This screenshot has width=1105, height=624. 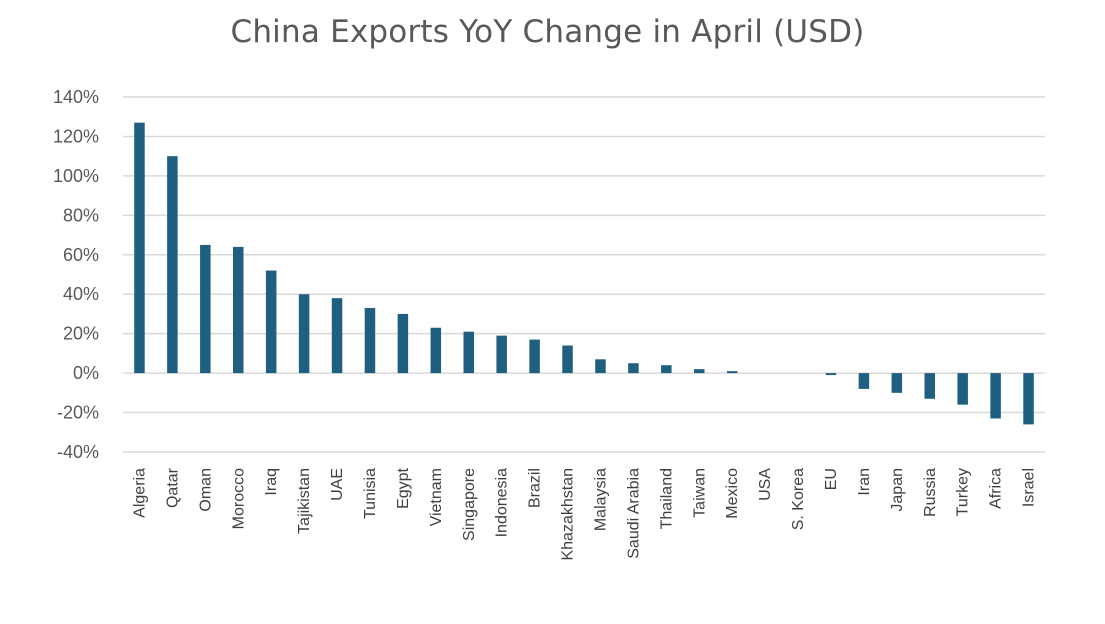 What do you see at coordinates (271, 482) in the screenshot?
I see `x-category-label: Iraq` at bounding box center [271, 482].